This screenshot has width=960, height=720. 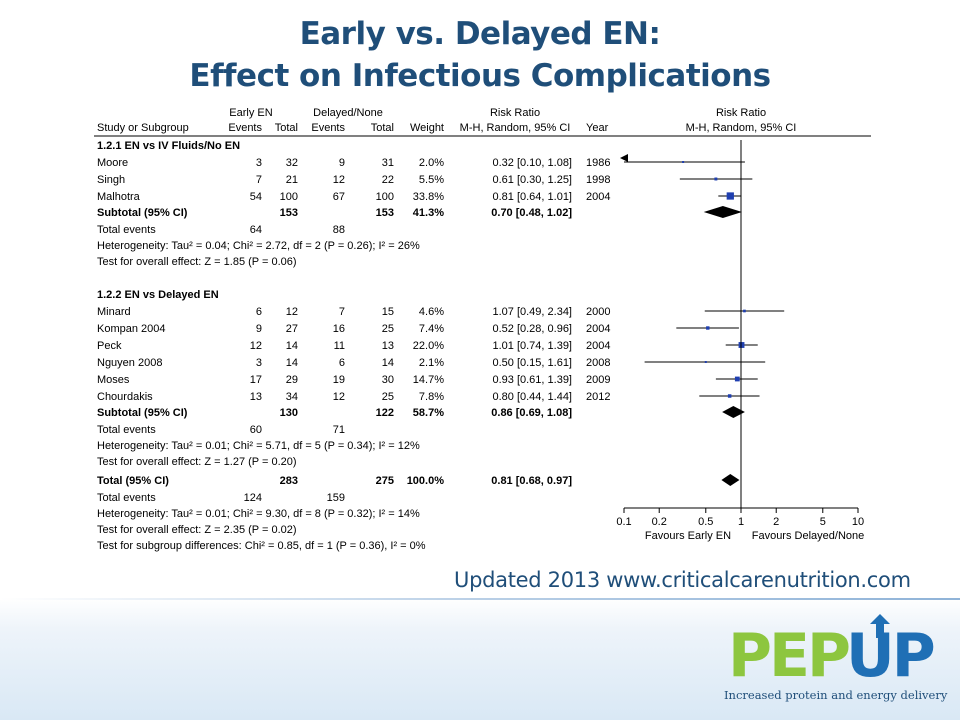 What do you see at coordinates (126, 498) in the screenshot?
I see `overall-total-events-label: Total events` at bounding box center [126, 498].